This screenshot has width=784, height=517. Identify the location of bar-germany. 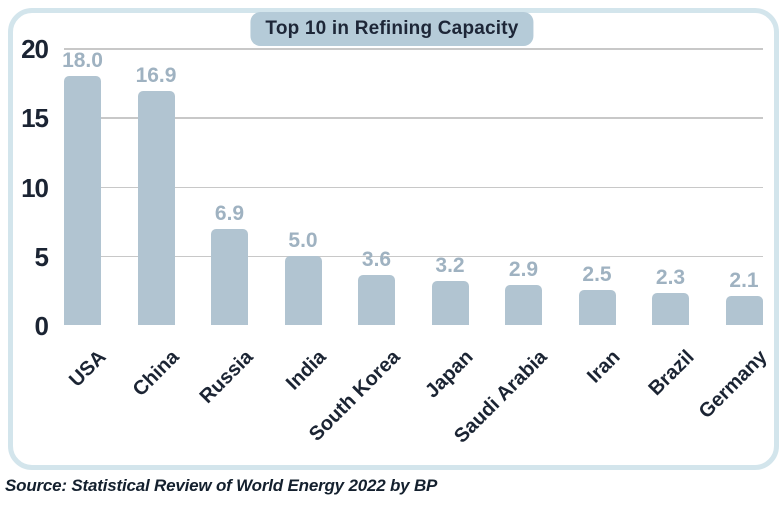
(744, 310).